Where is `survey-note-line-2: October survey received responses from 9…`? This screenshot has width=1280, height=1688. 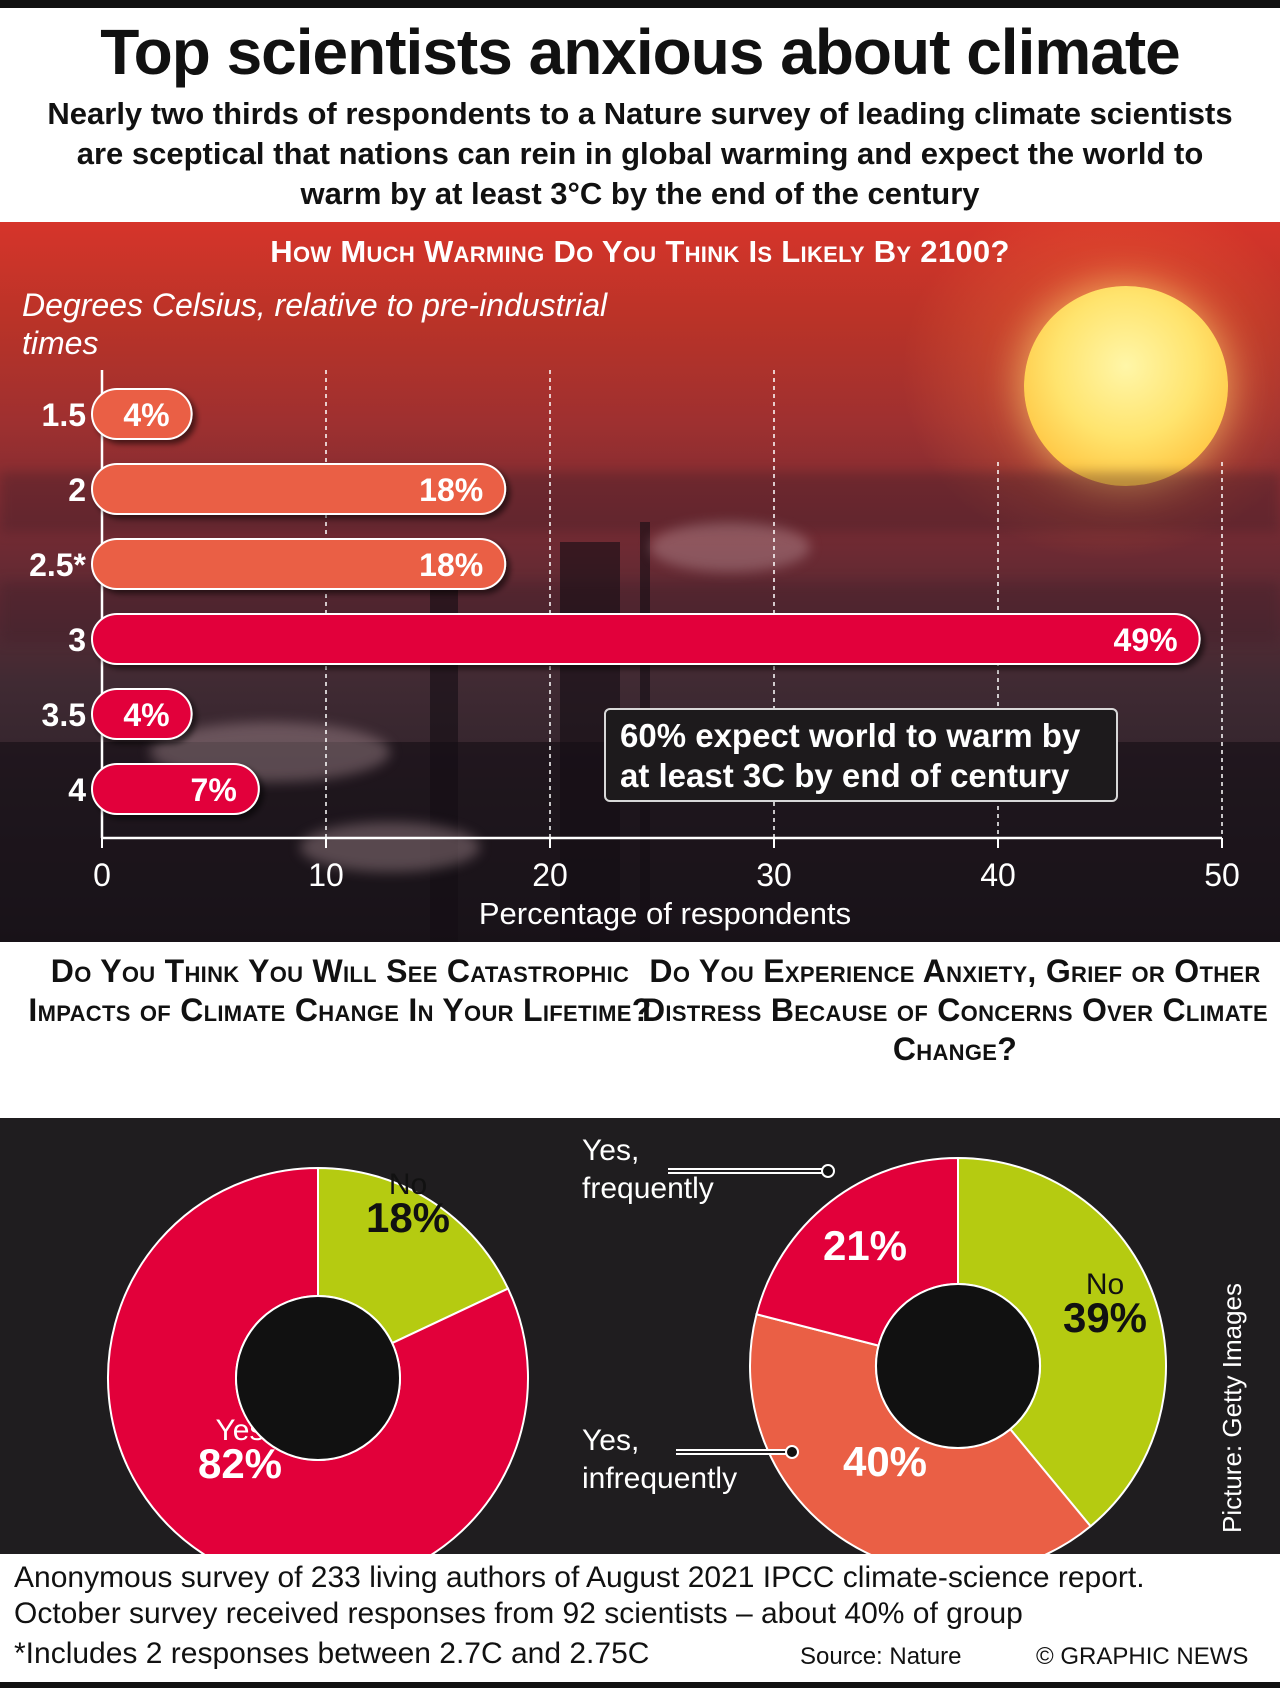
survey-note-line-2: October survey received responses from 9… is located at coordinates (518, 1613).